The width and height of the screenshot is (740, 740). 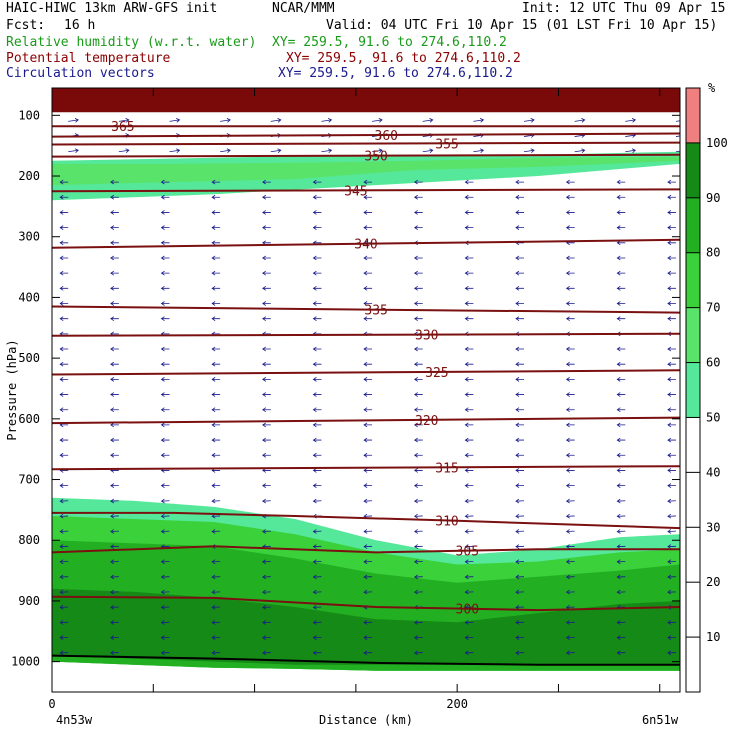 What do you see at coordinates (713, 363) in the screenshot?
I see `colorbar-label-60: 60` at bounding box center [713, 363].